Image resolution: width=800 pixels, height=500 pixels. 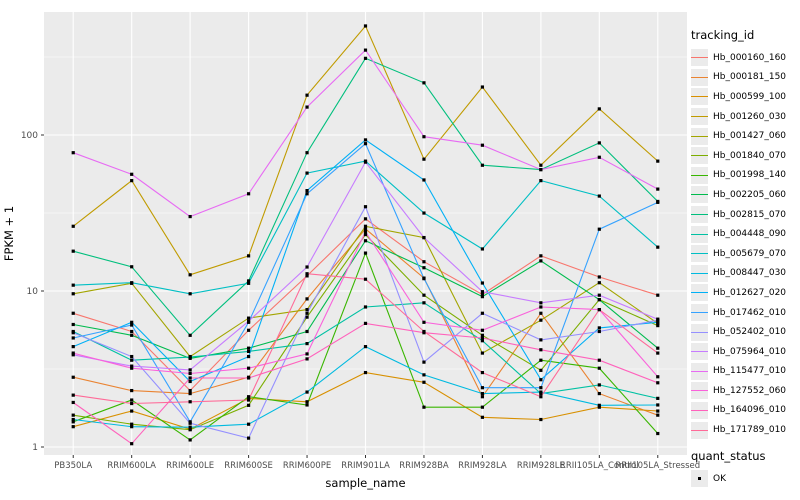 I want to click on legend-label: Hb_004448_090, so click(x=750, y=234).